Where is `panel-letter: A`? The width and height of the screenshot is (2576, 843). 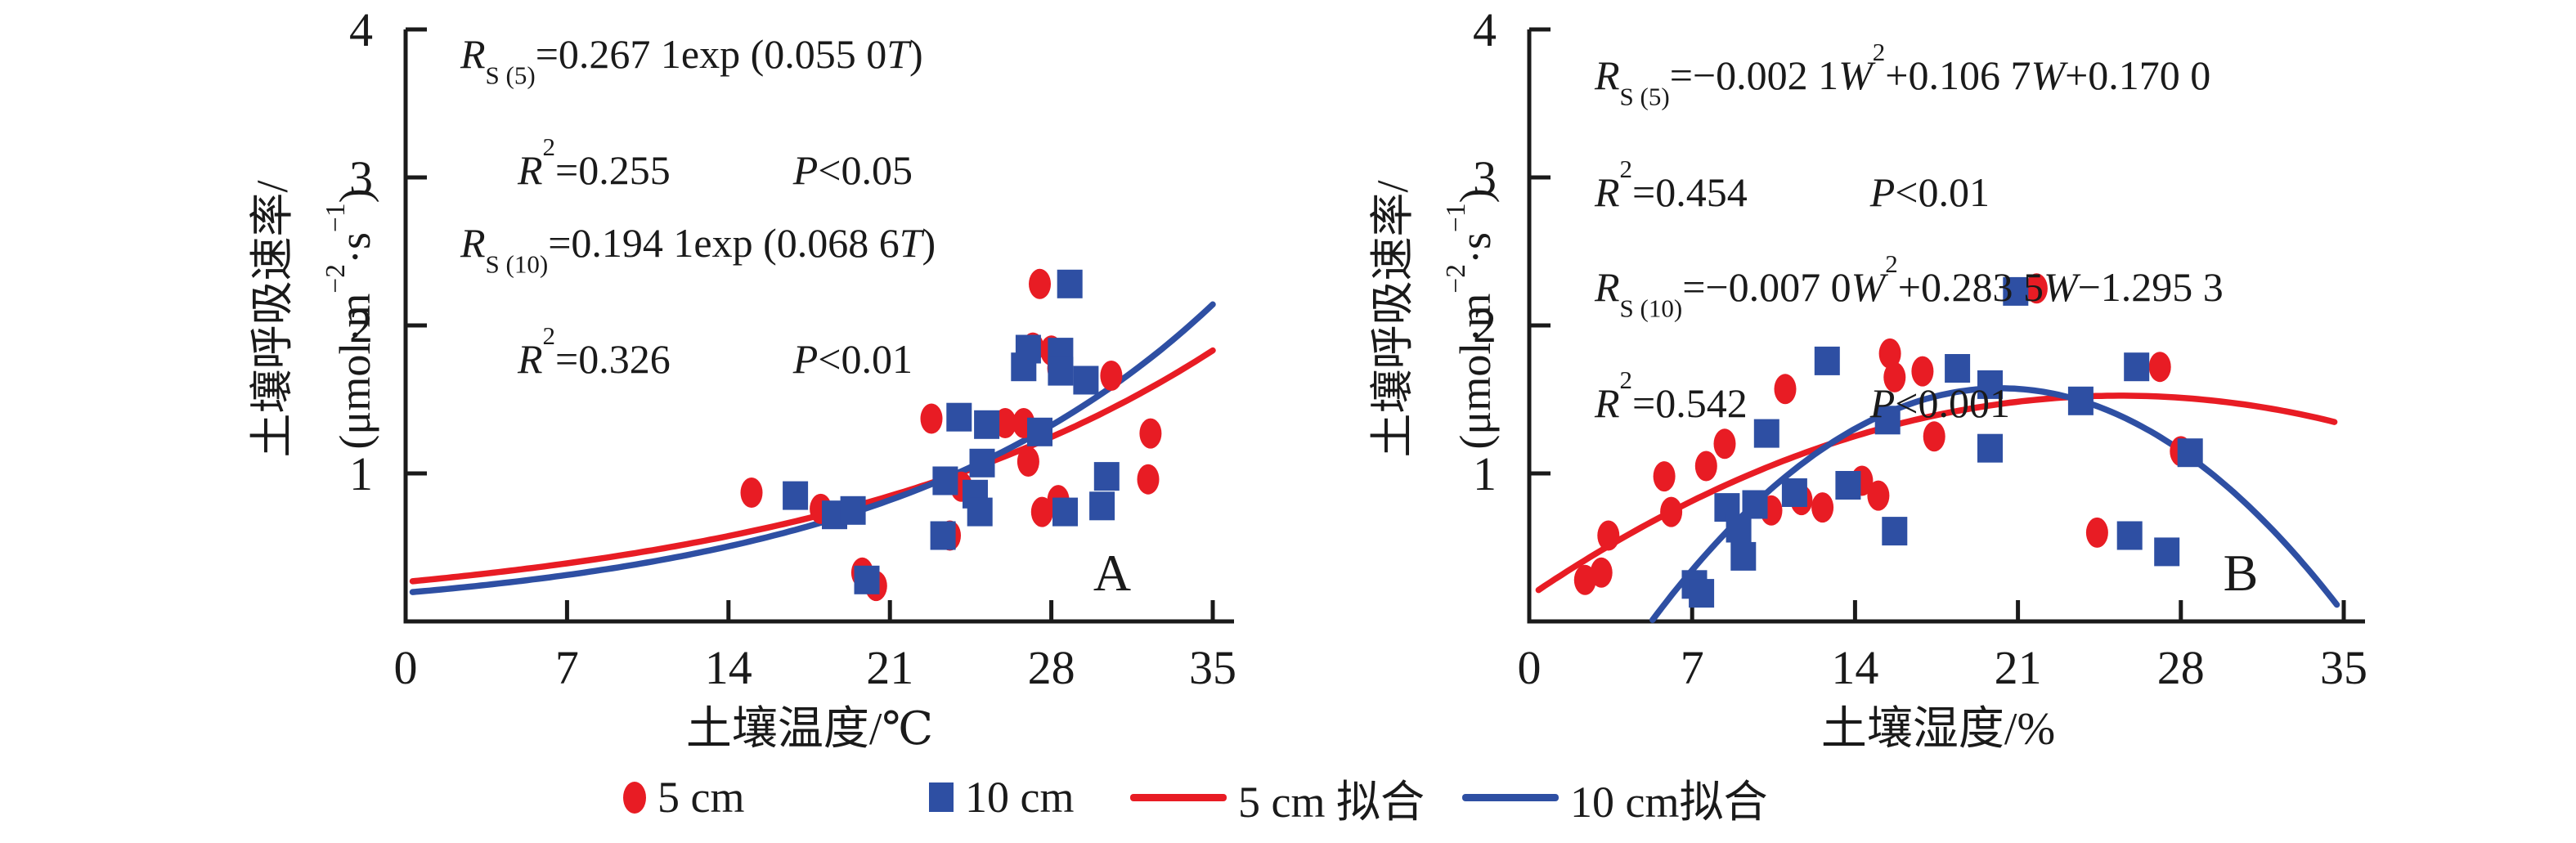
panel-letter: A is located at coordinates (1112, 573).